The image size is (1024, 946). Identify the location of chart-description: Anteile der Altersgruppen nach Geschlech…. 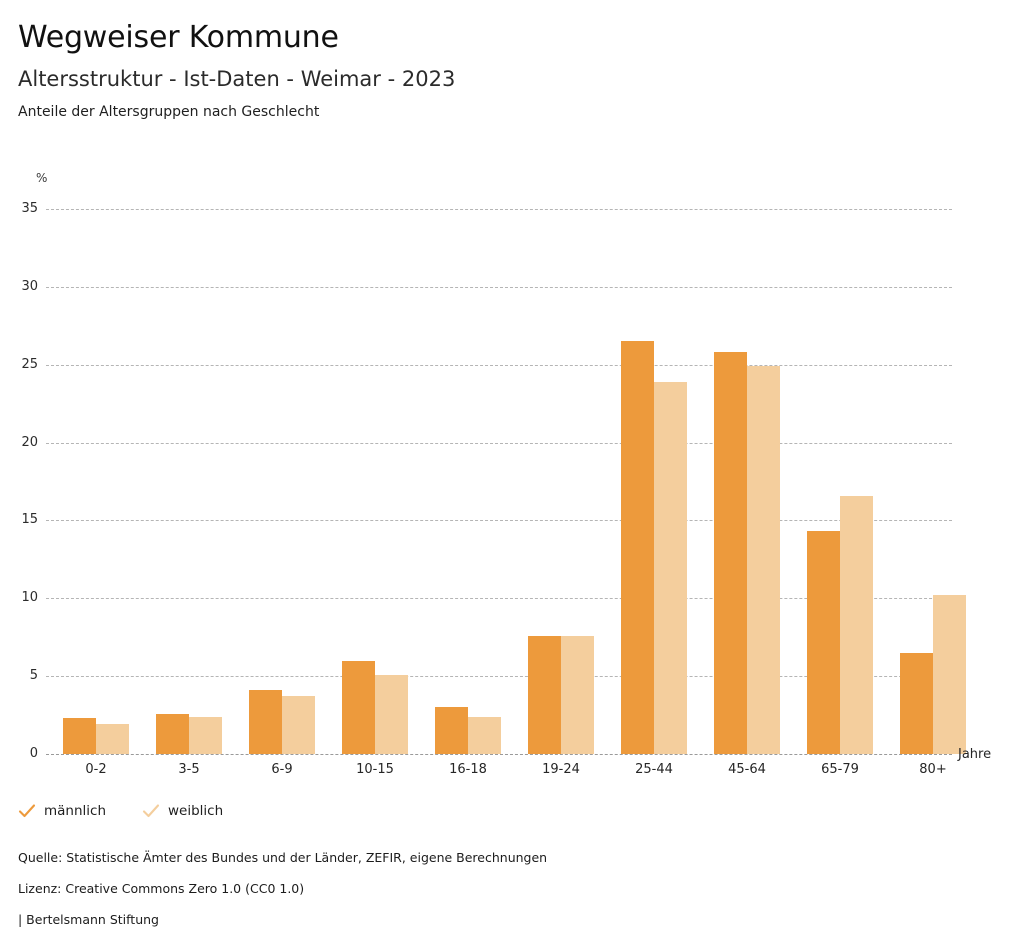
(169, 112).